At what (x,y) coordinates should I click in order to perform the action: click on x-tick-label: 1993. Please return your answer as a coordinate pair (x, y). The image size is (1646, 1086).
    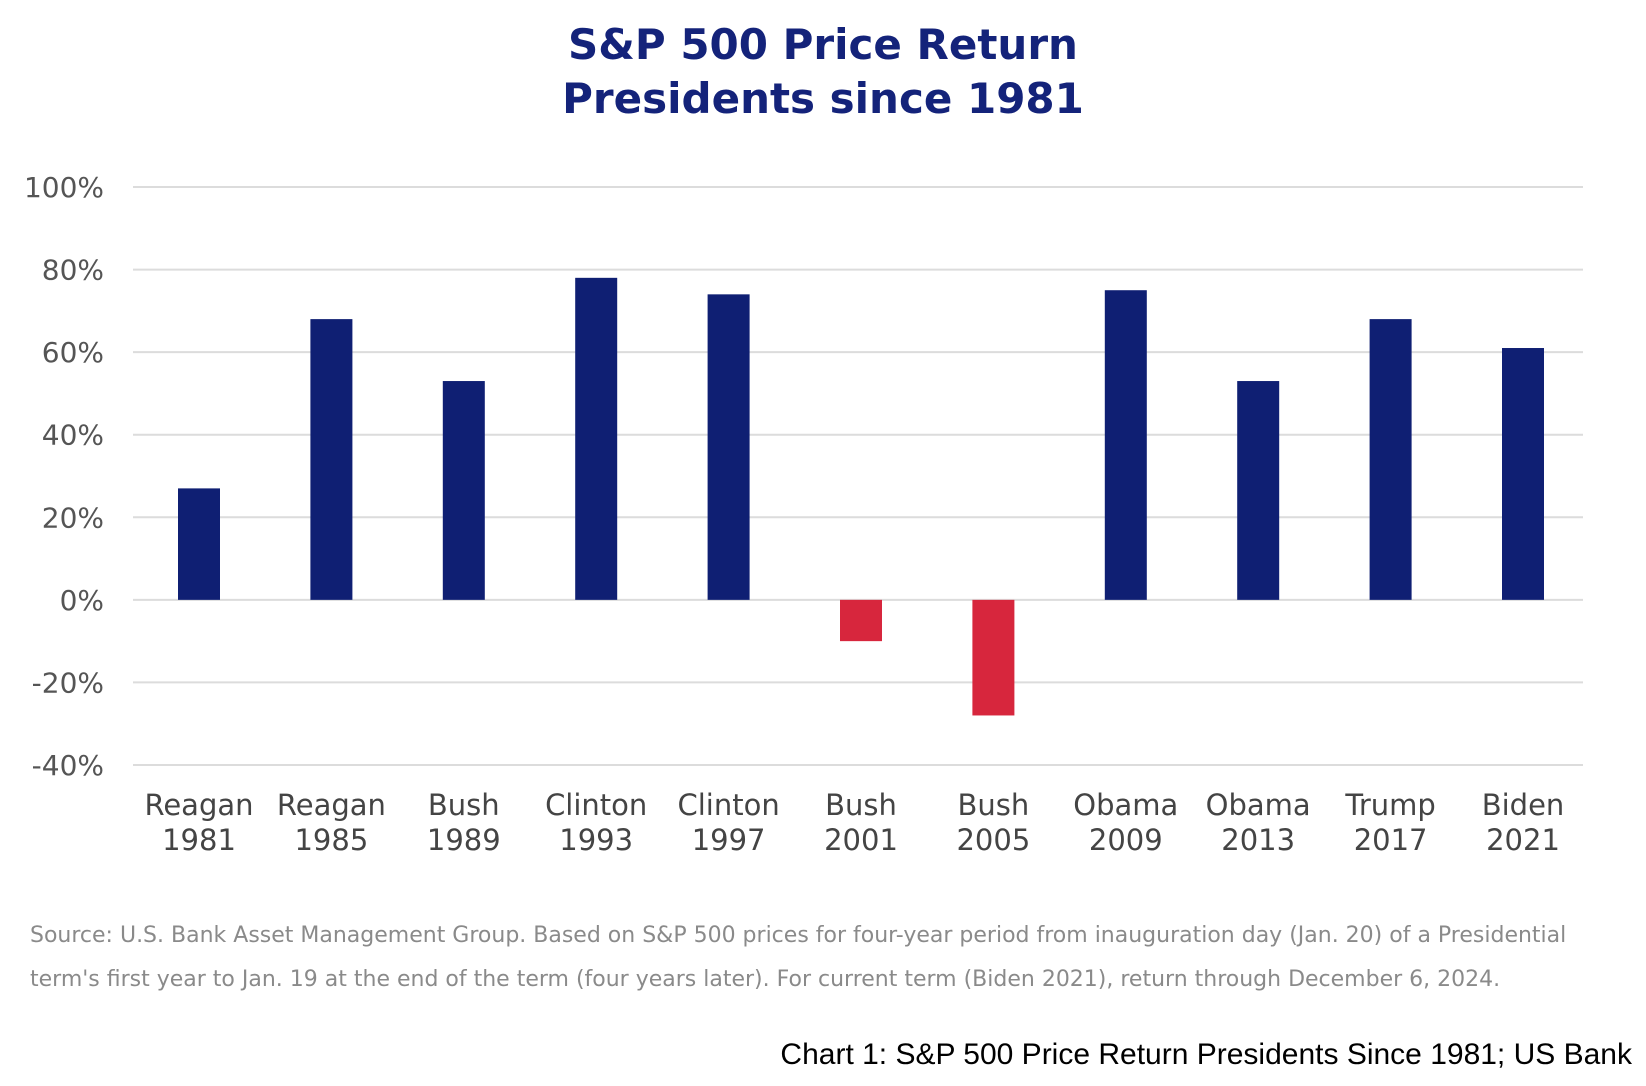
    Looking at the image, I should click on (596, 840).